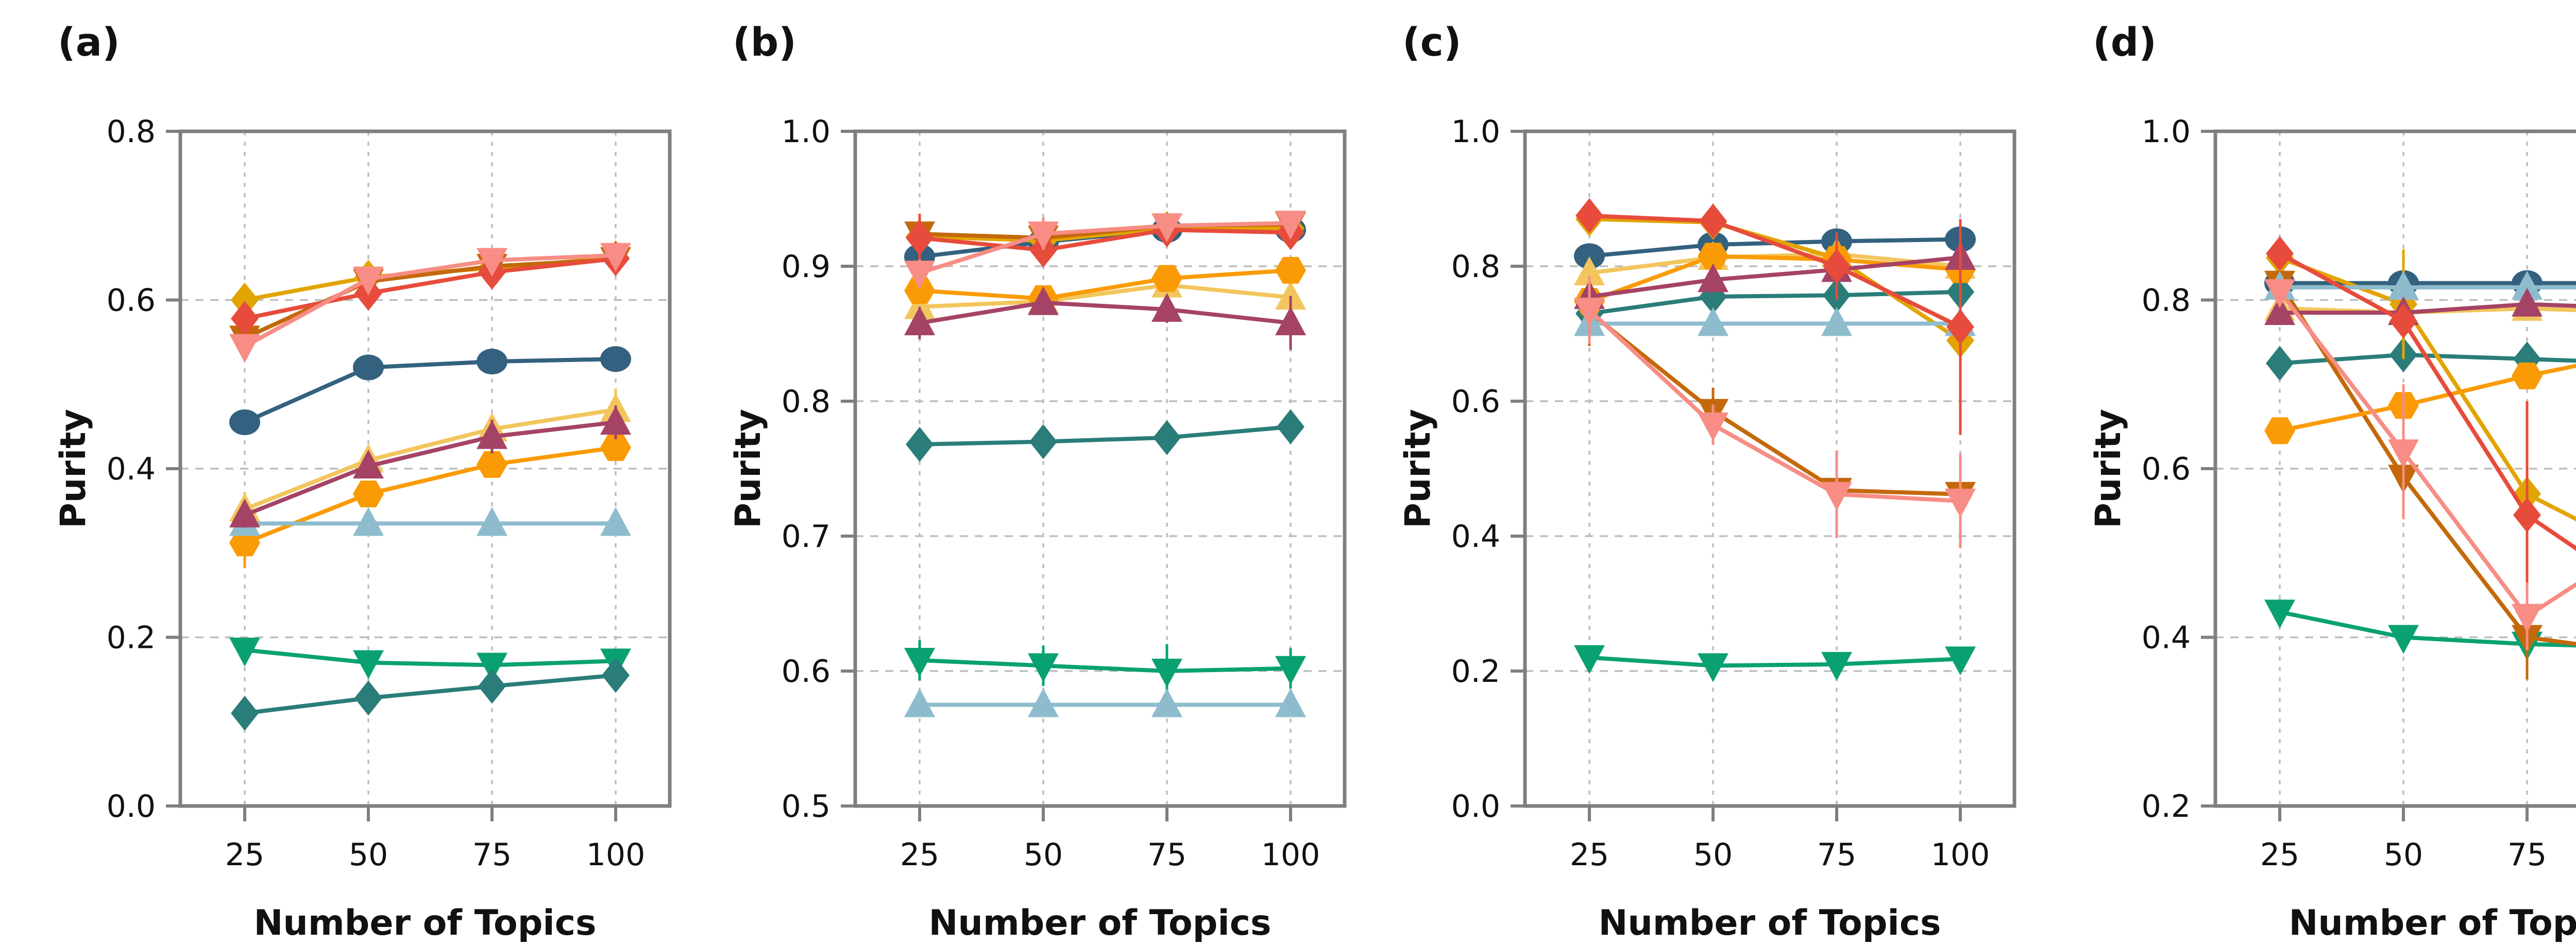 The height and width of the screenshot is (944, 2576). I want to click on series-scholar, so click(430, 279).